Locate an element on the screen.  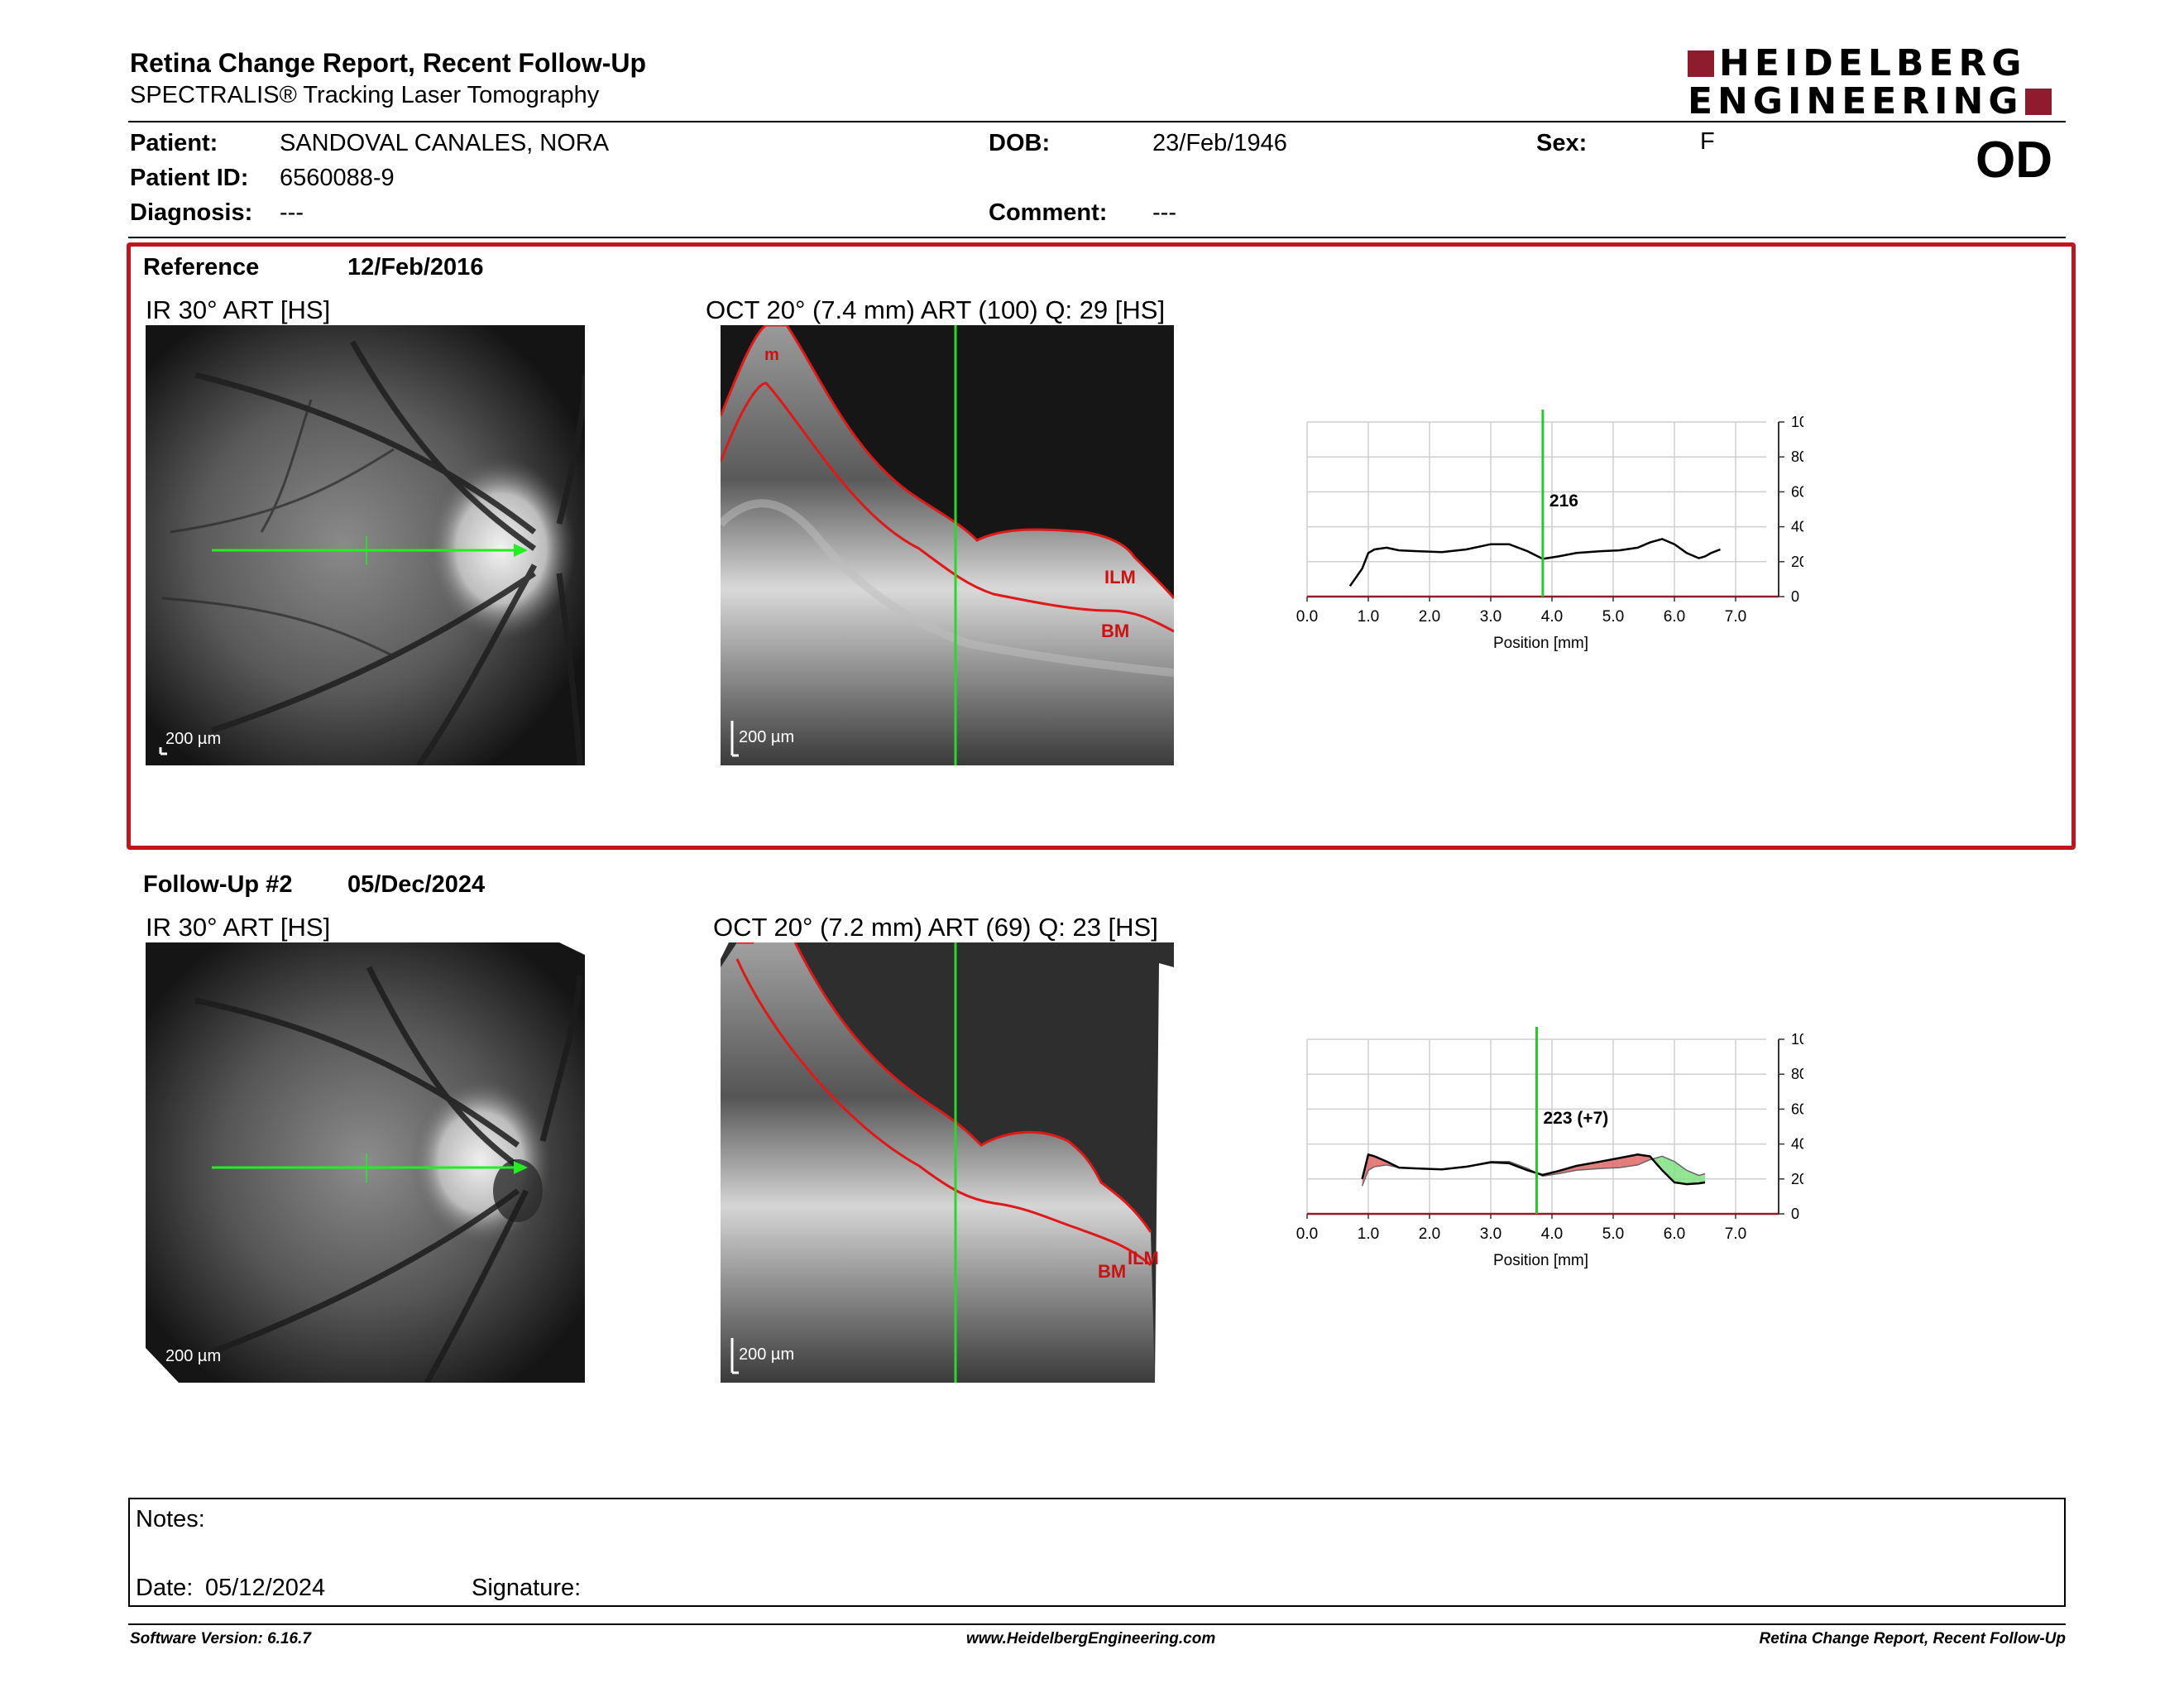
followup-oct-caption: OCT 20° (7.2 mm) ART (69) Q: 23 [HS] is located at coordinates (935, 927).